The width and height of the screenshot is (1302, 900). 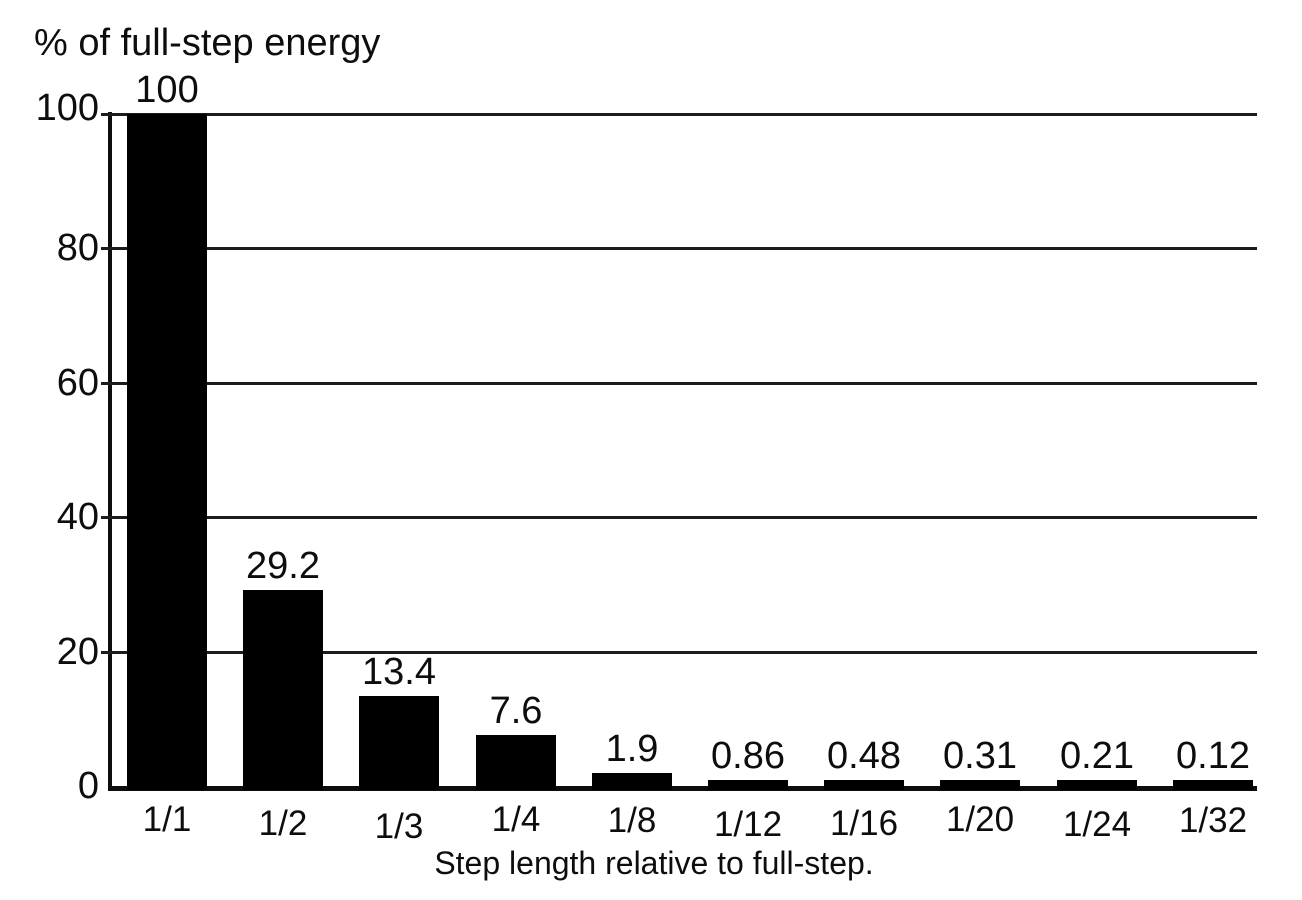 What do you see at coordinates (283, 566) in the screenshot?
I see `bar-value-label-1/2: 29.2` at bounding box center [283, 566].